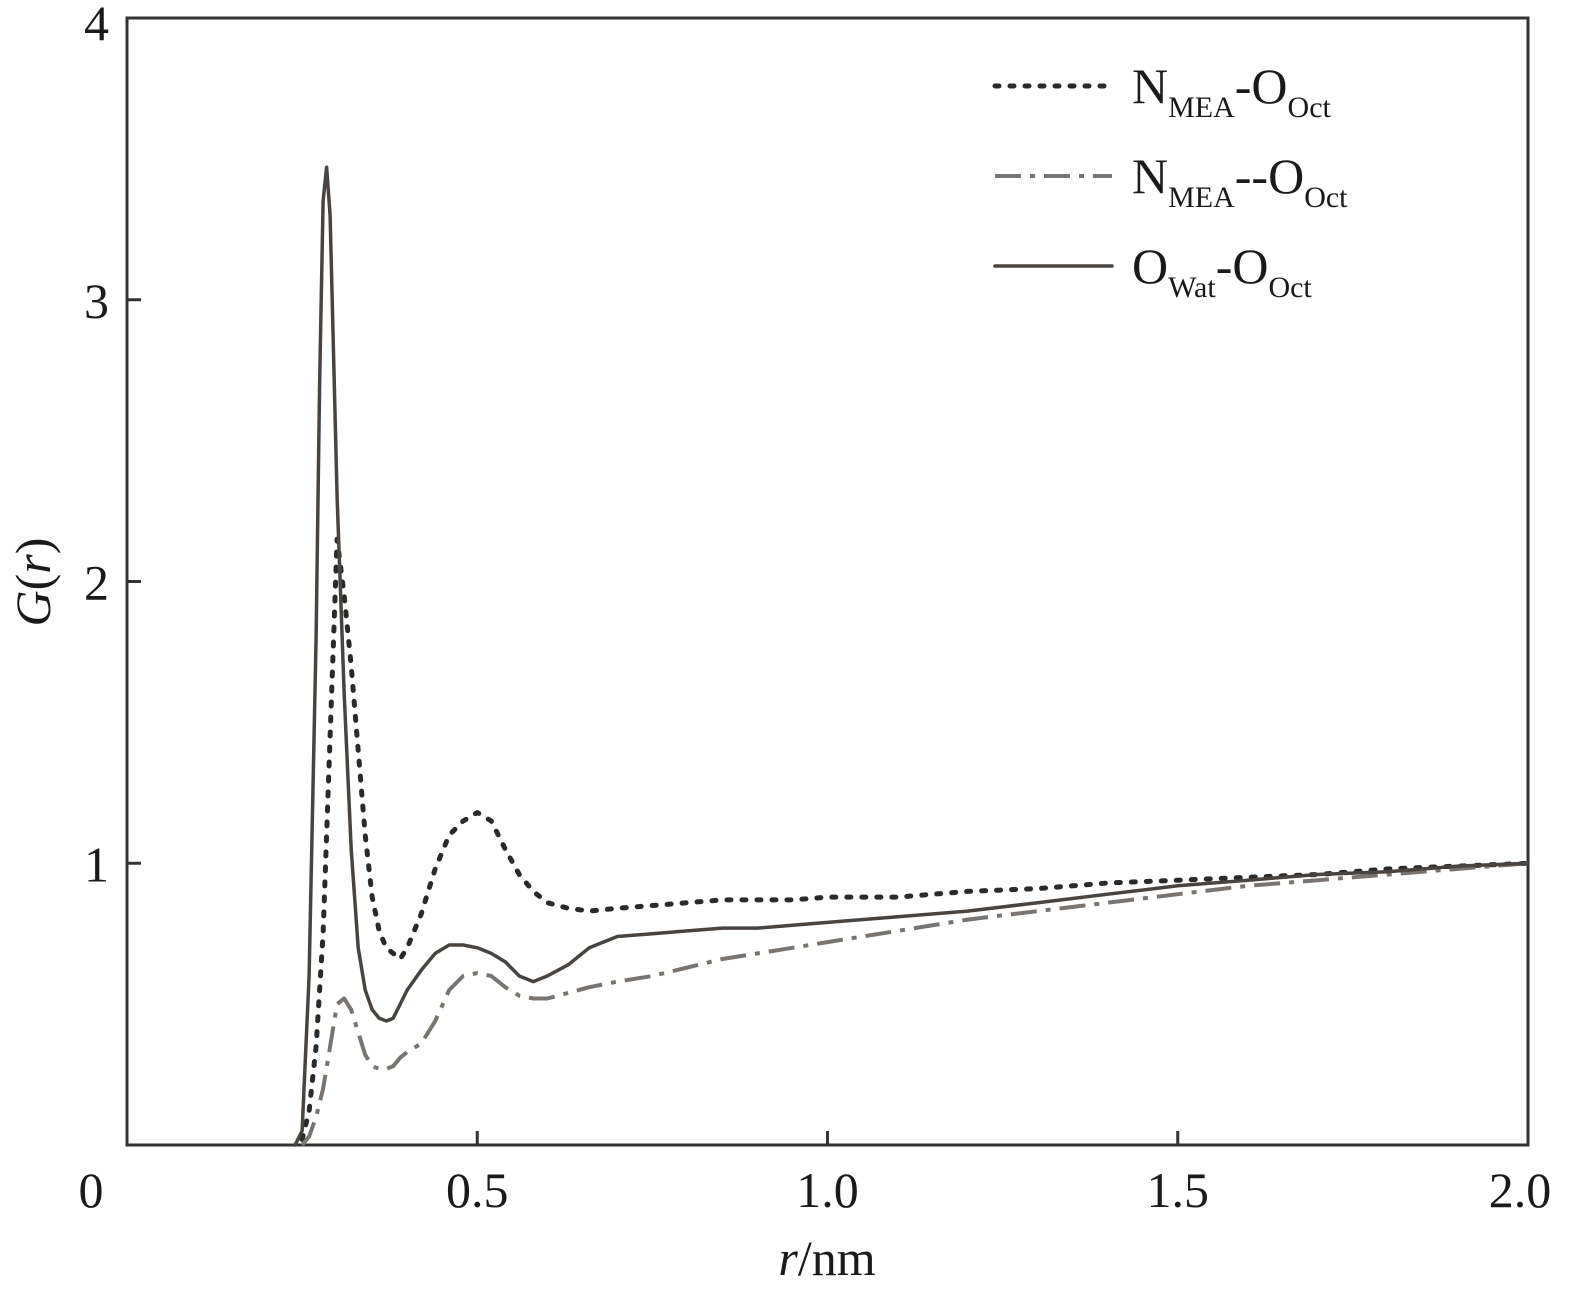 Image resolution: width=1586 pixels, height=1301 pixels. I want to click on x-tick-label: 0.5, so click(477, 1190).